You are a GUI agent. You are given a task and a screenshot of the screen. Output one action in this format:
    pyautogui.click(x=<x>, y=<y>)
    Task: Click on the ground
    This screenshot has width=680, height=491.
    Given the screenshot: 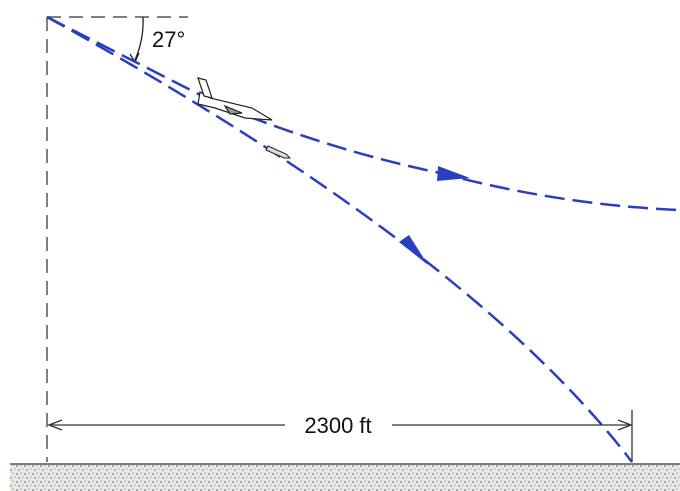 What is the action you would take?
    pyautogui.click(x=345, y=477)
    